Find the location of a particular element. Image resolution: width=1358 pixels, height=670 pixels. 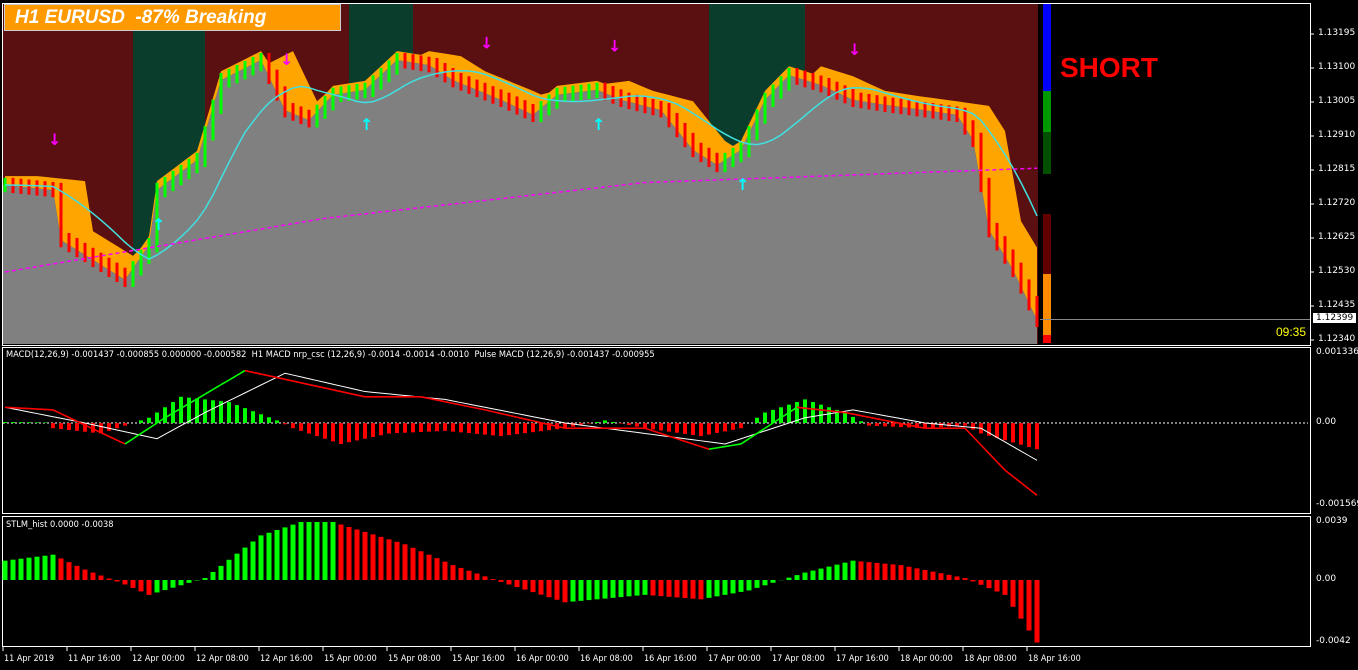

time-tick-label: 17 Apr 16:00 is located at coordinates (862, 659).